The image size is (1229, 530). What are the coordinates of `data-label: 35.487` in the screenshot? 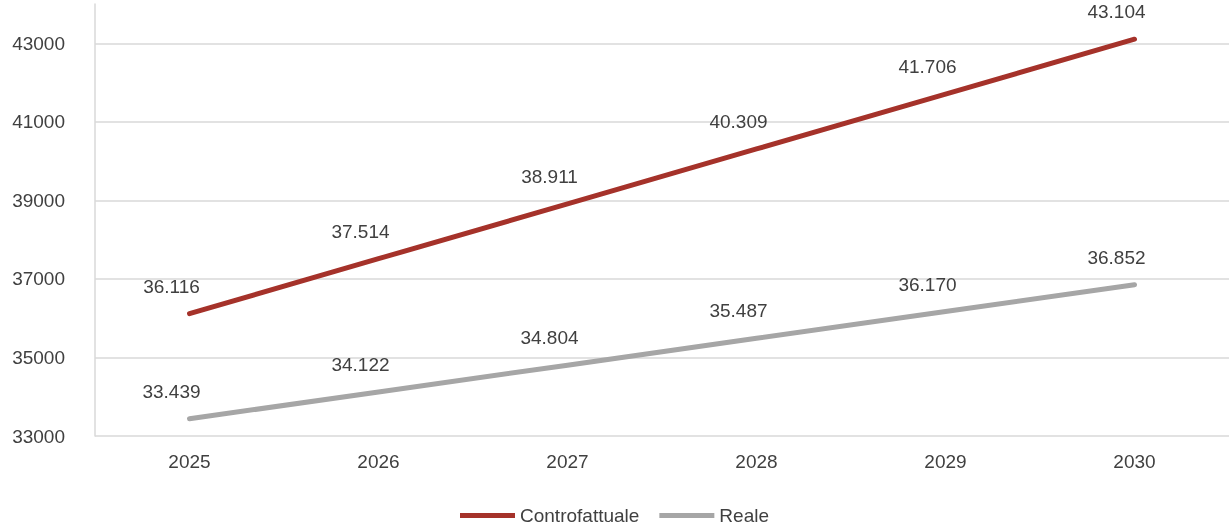 It's located at (738, 311).